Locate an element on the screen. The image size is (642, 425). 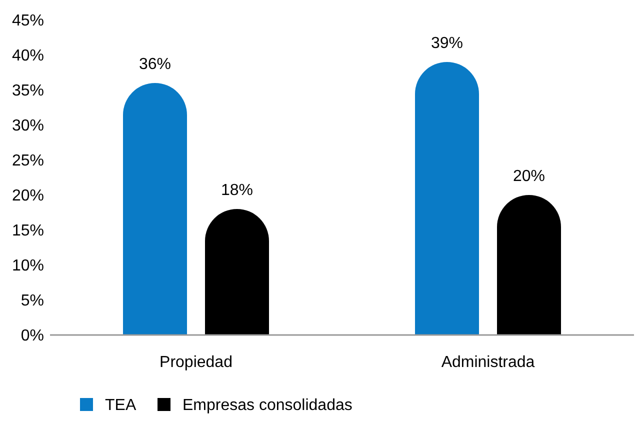
y-tick-label: 45% is located at coordinates (28, 21).